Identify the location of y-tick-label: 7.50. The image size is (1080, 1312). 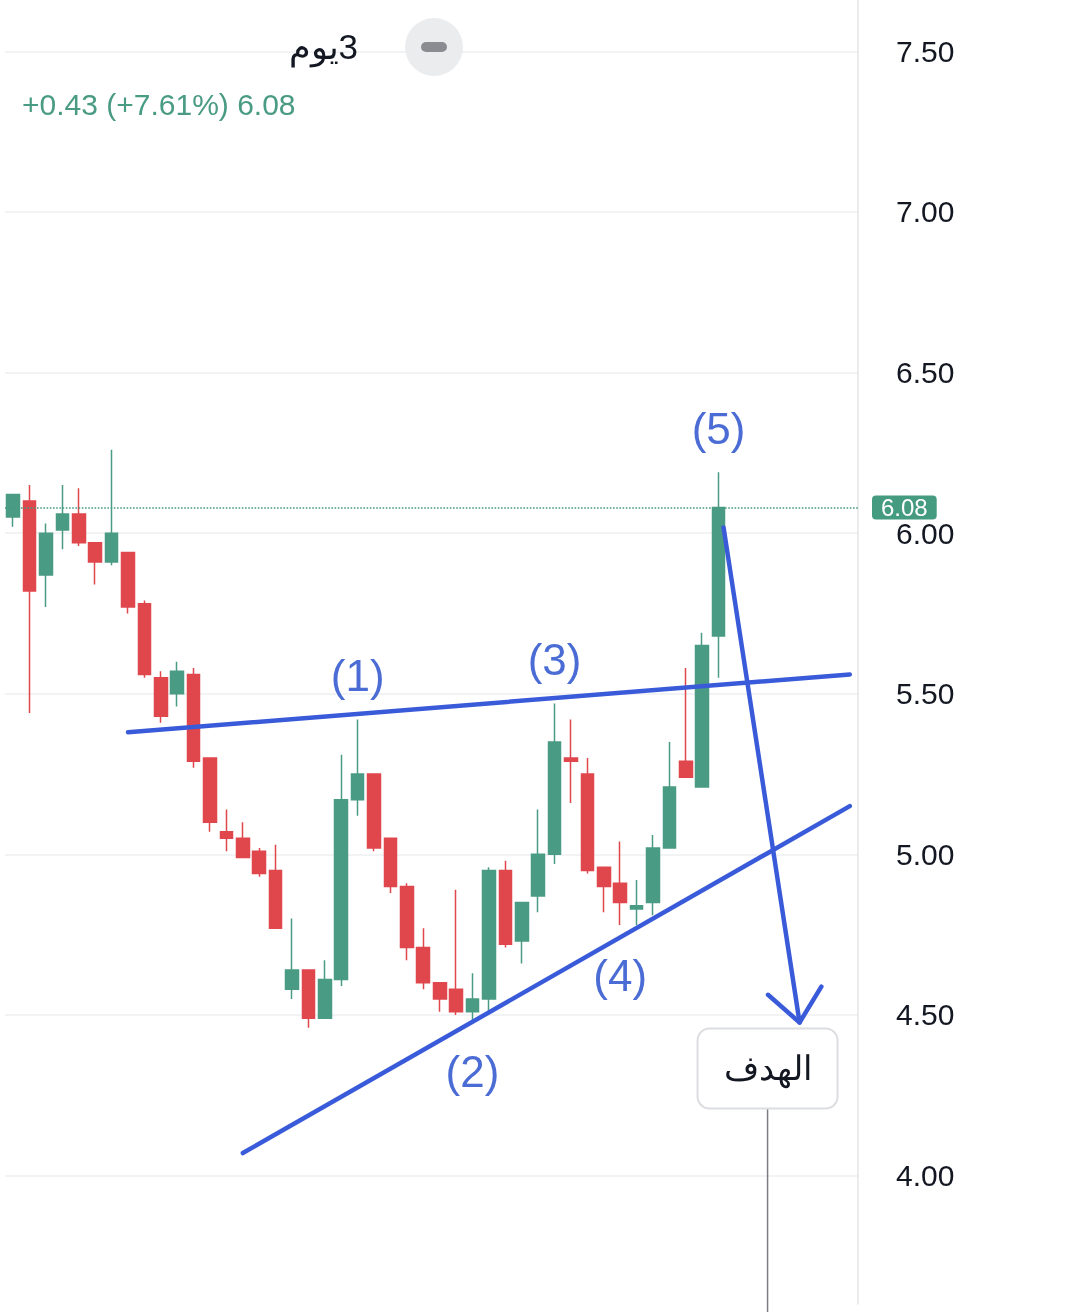
(925, 51).